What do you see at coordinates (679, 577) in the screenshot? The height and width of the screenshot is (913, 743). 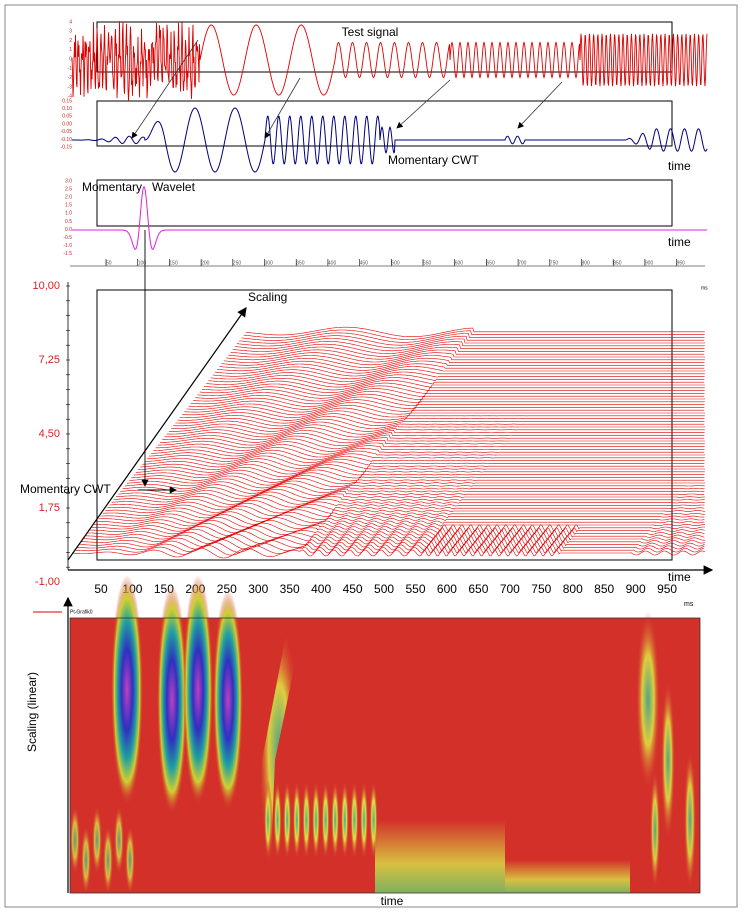 I see `waterfall-xlabel: time` at bounding box center [679, 577].